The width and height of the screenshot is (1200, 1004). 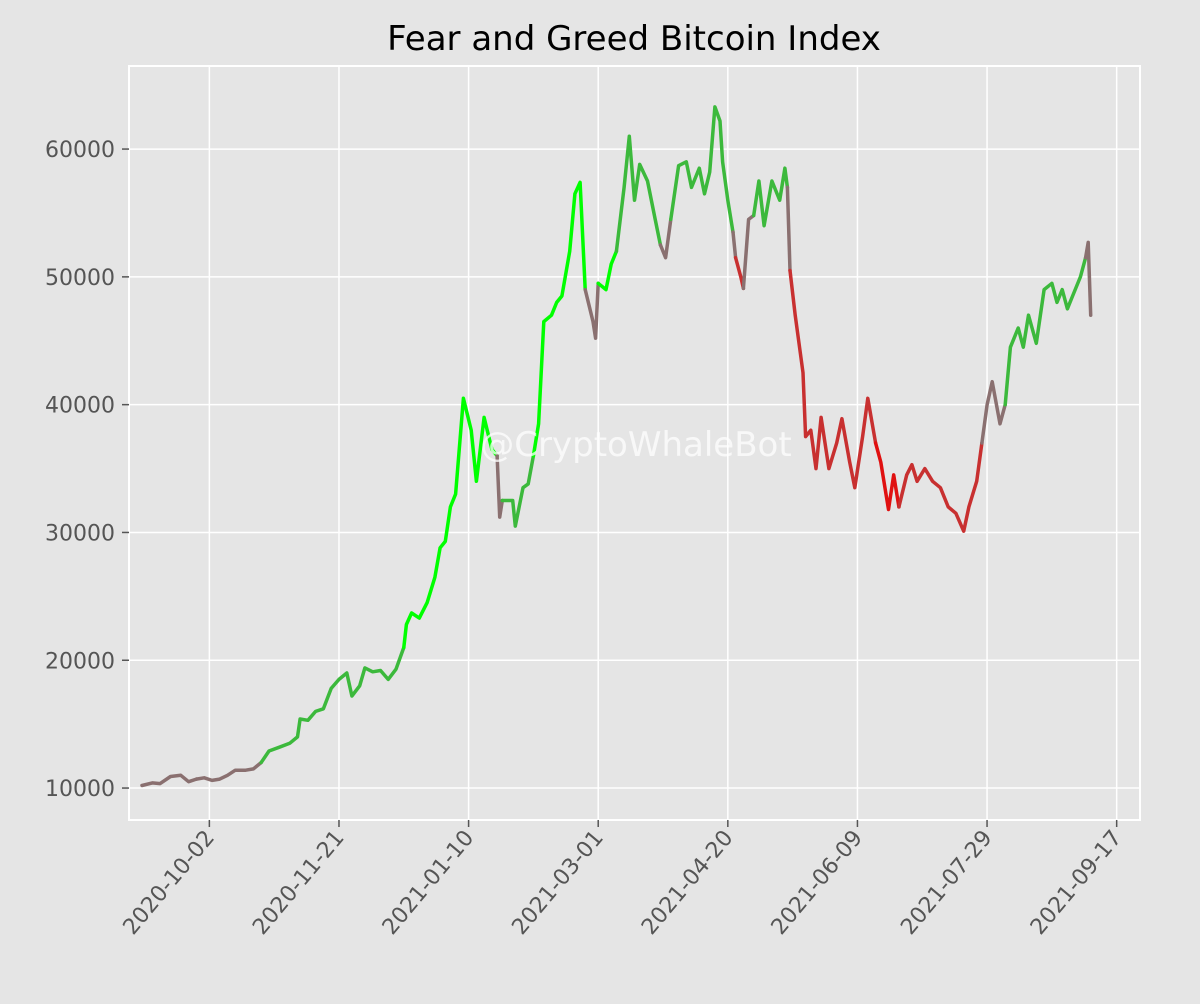 What do you see at coordinates (817, 883) in the screenshot?
I see `x-tick-label: 2021-06-09` at bounding box center [817, 883].